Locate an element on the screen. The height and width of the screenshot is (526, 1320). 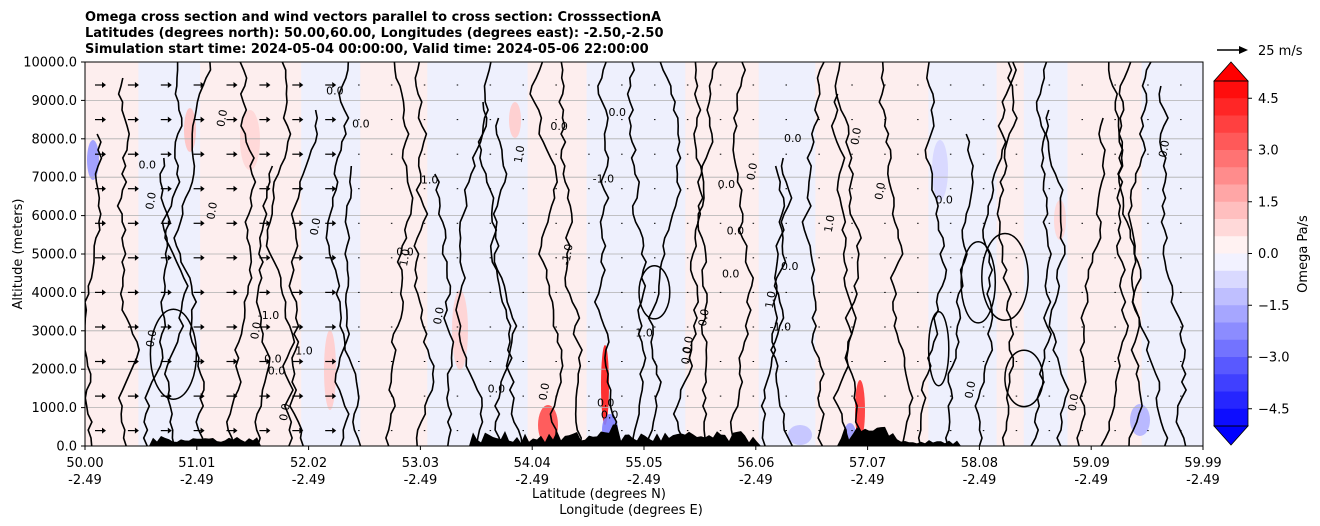
x-tick-label-lat: 57.07 is located at coordinates (867, 463).